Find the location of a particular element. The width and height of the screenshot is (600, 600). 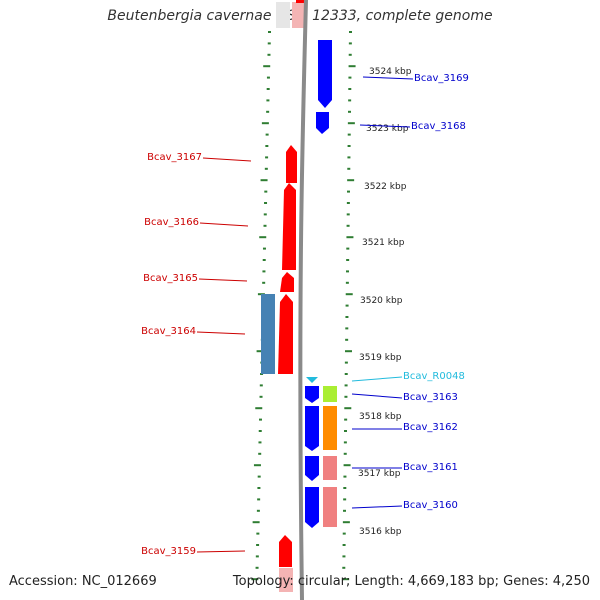

faded-feature-top is located at coordinates (283, 15).